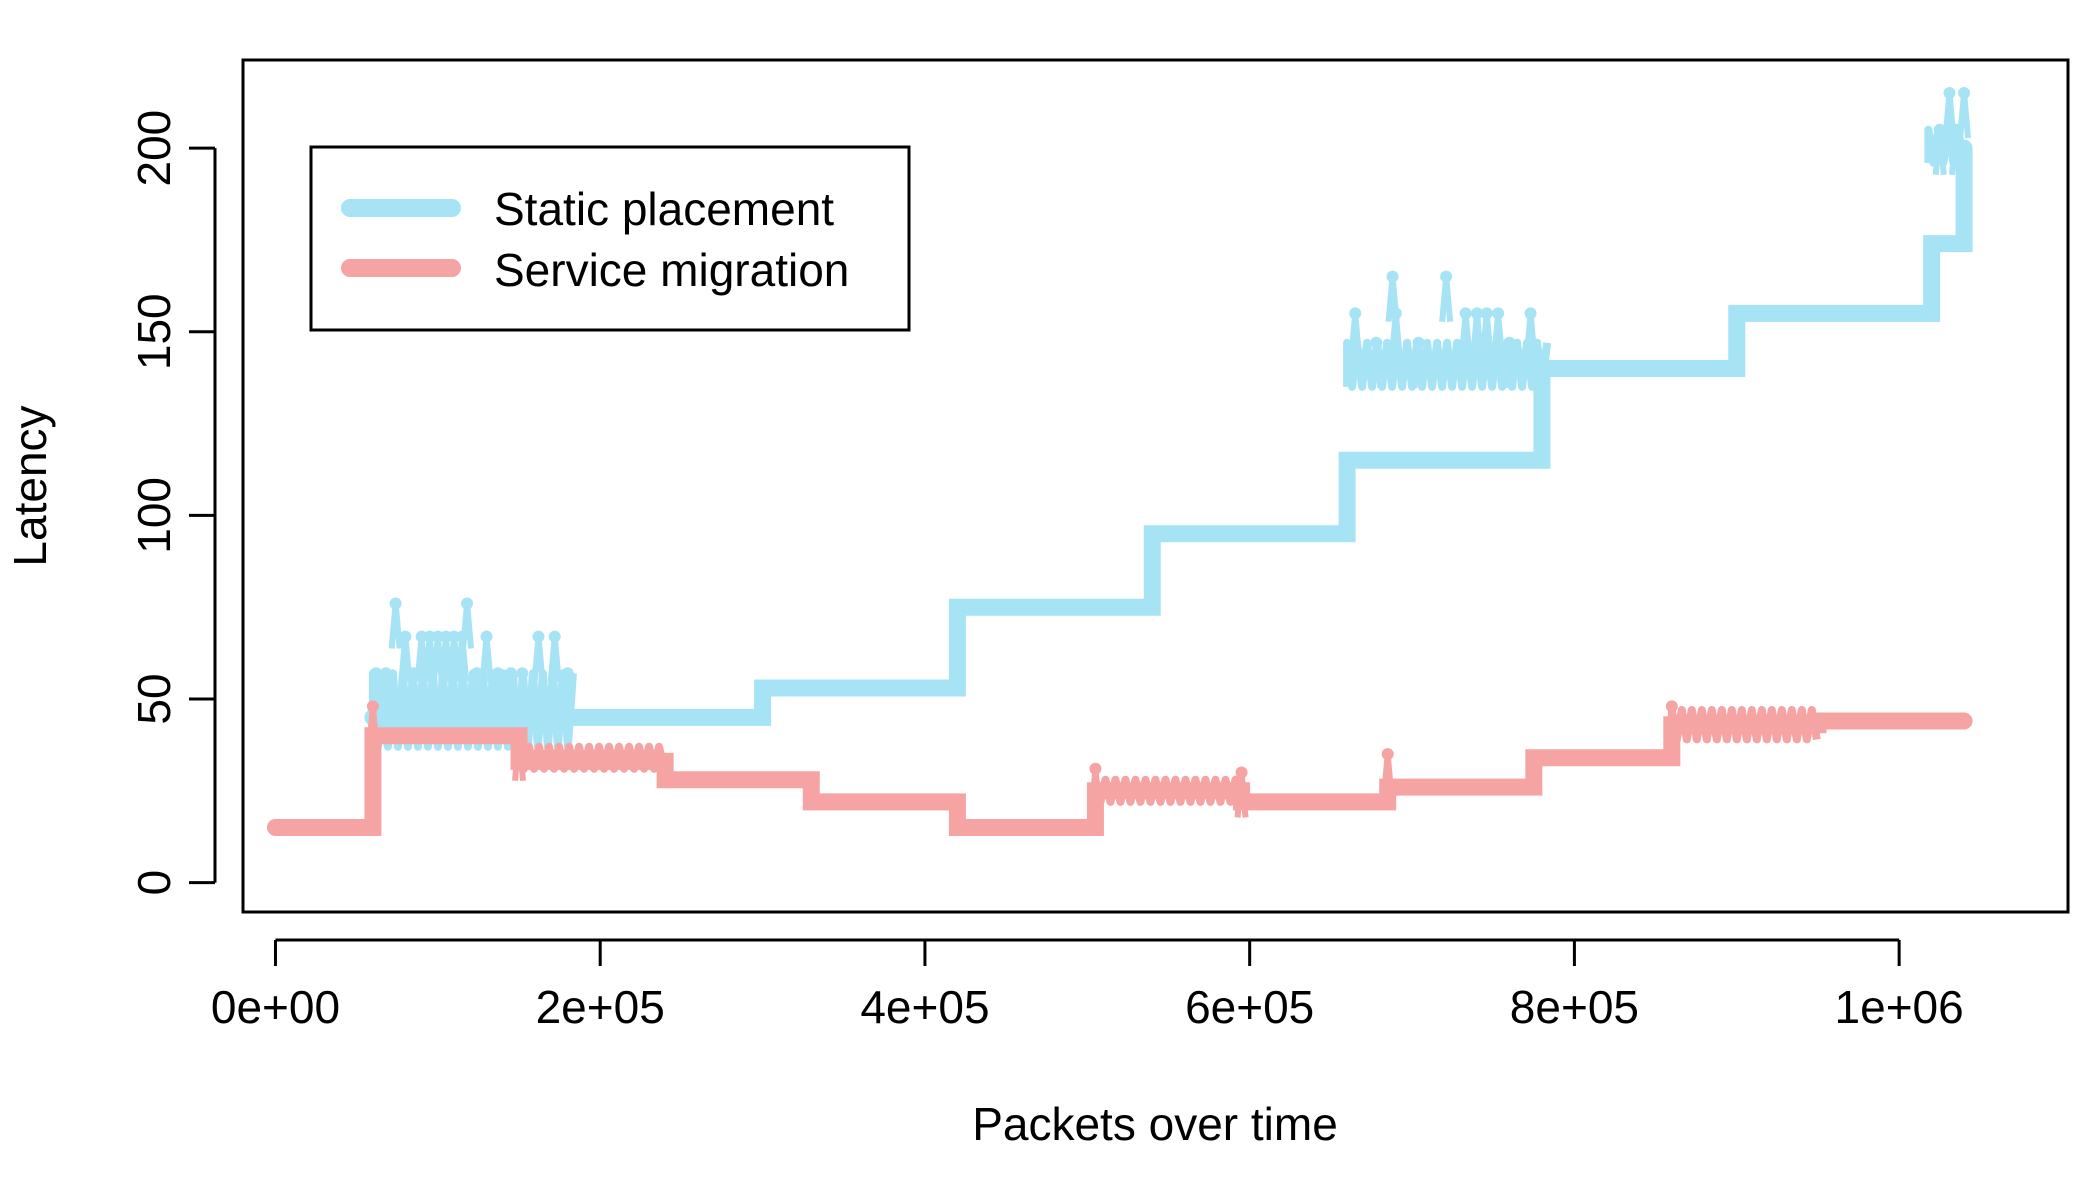 The image size is (2100, 1200). I want to click on y-tick-label: 150, so click(154, 331).